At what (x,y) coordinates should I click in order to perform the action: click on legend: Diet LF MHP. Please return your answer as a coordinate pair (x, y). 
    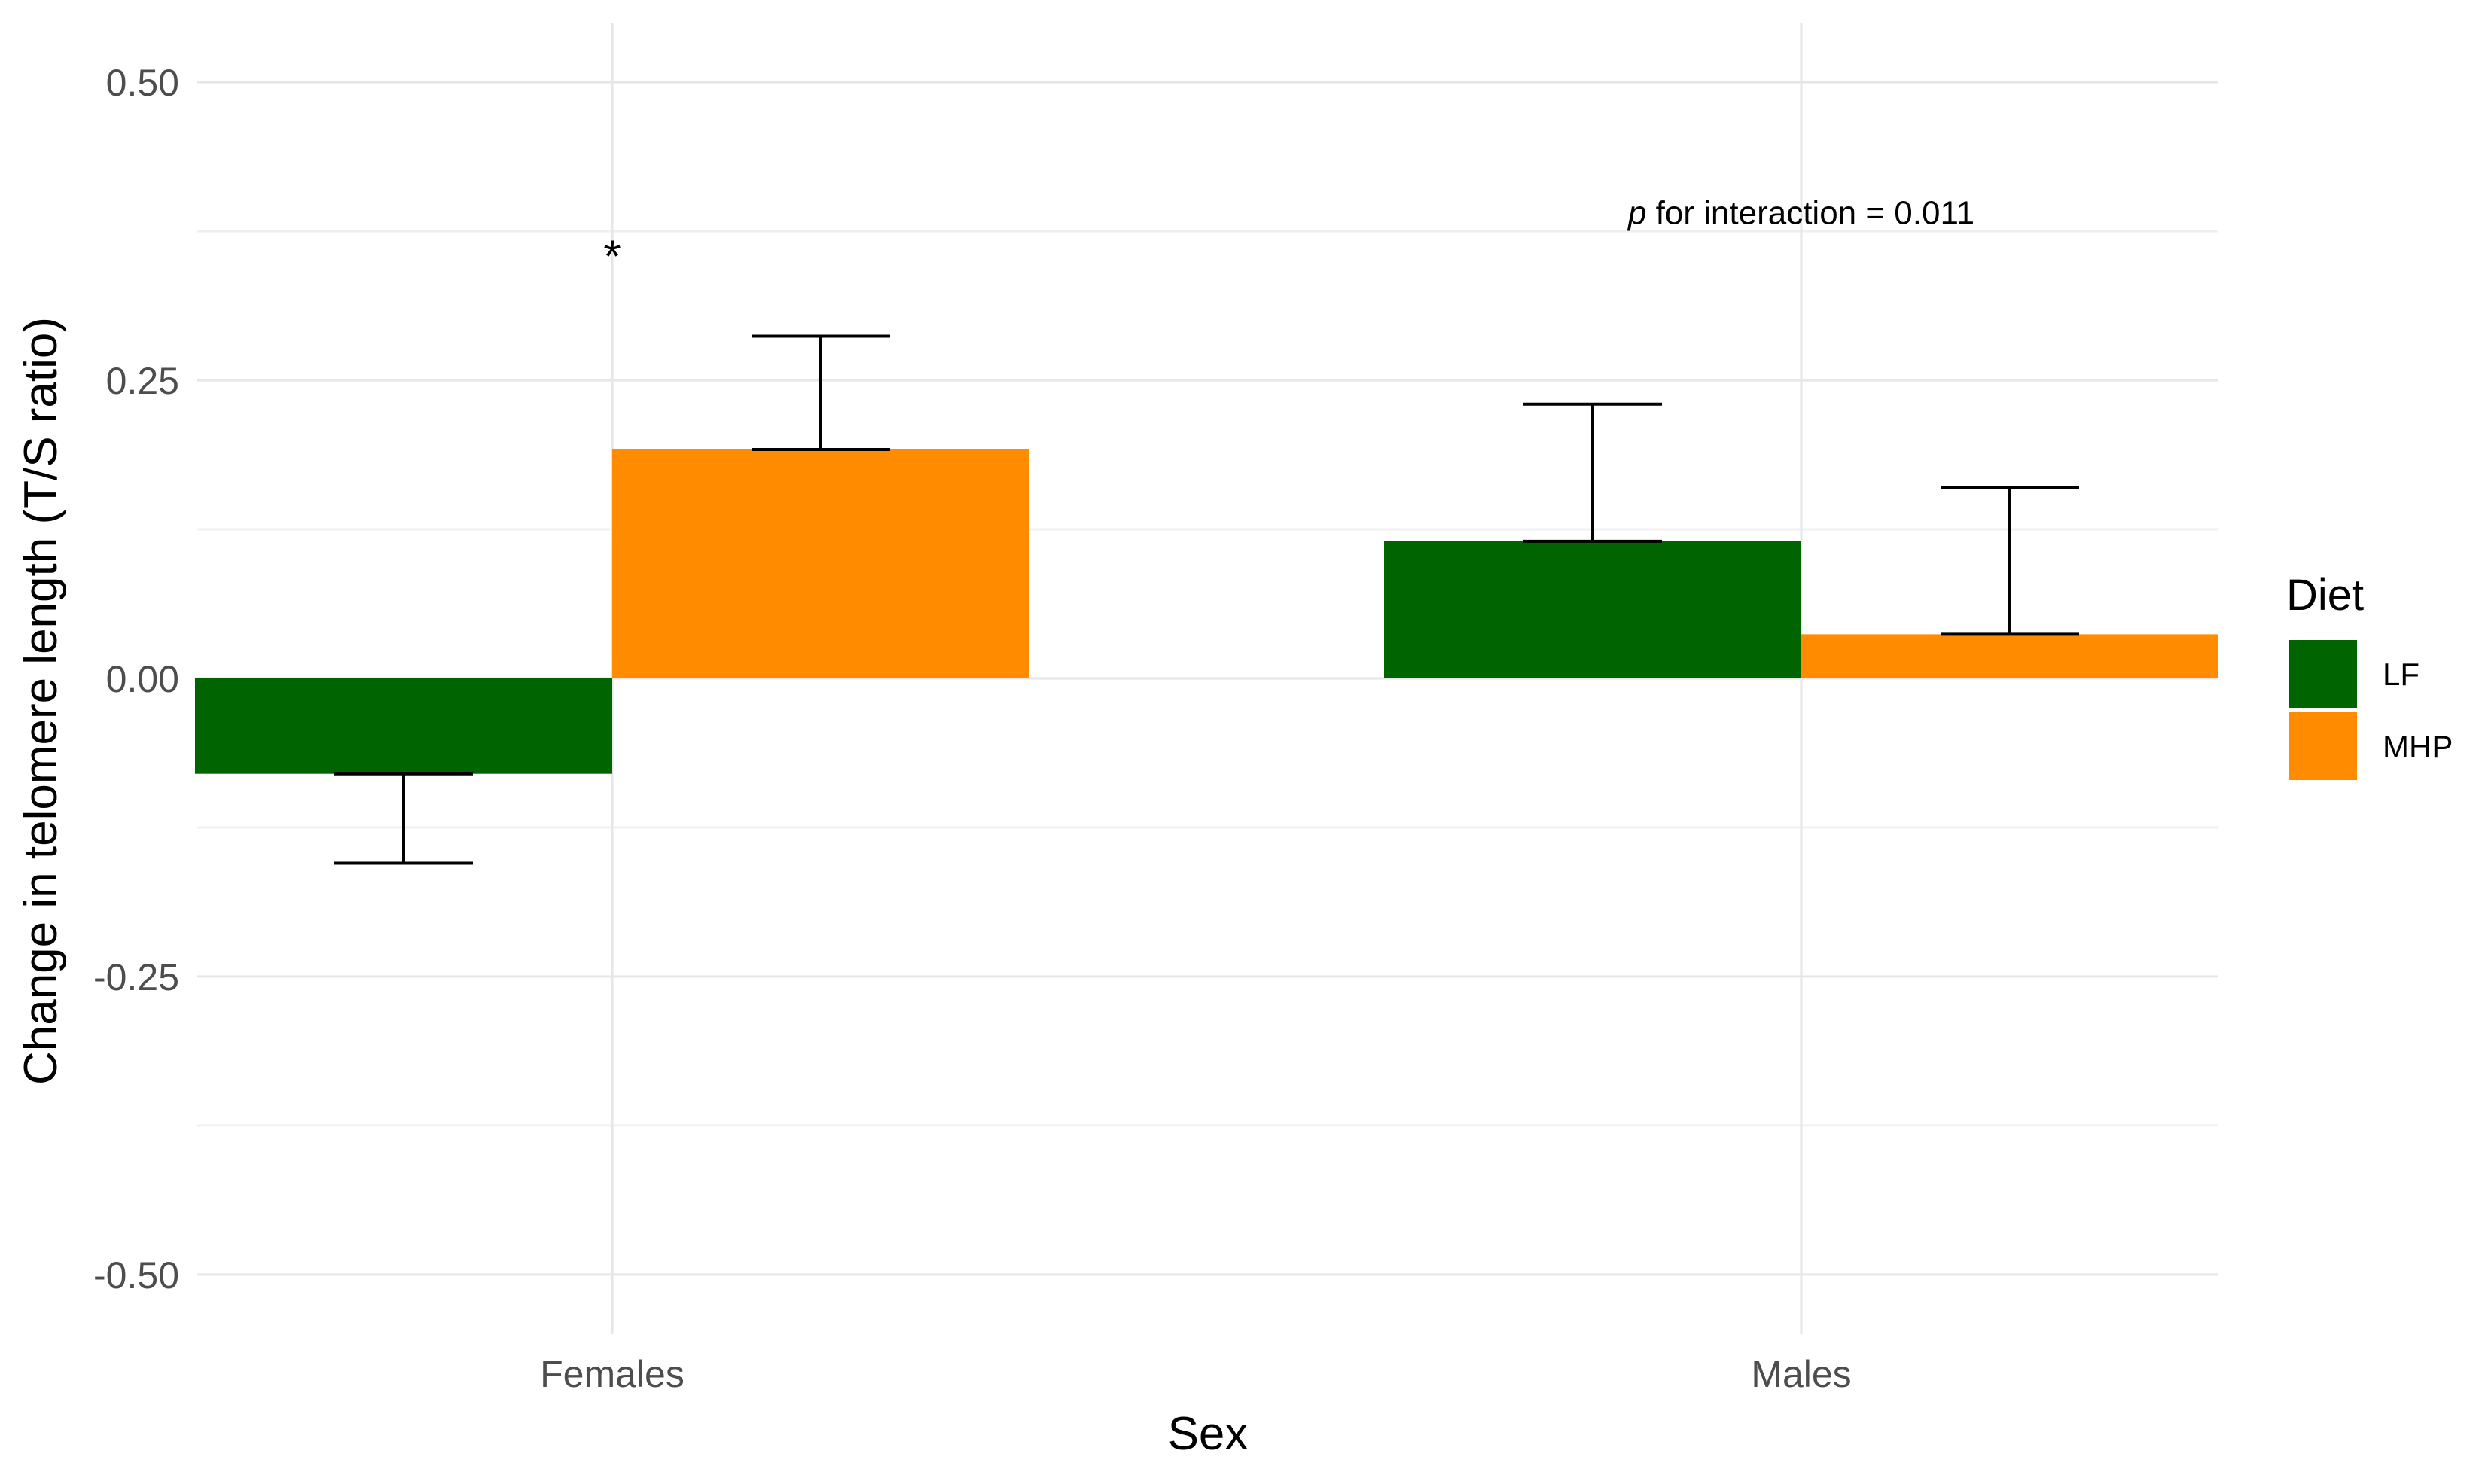
    Looking at the image, I should click on (2370, 675).